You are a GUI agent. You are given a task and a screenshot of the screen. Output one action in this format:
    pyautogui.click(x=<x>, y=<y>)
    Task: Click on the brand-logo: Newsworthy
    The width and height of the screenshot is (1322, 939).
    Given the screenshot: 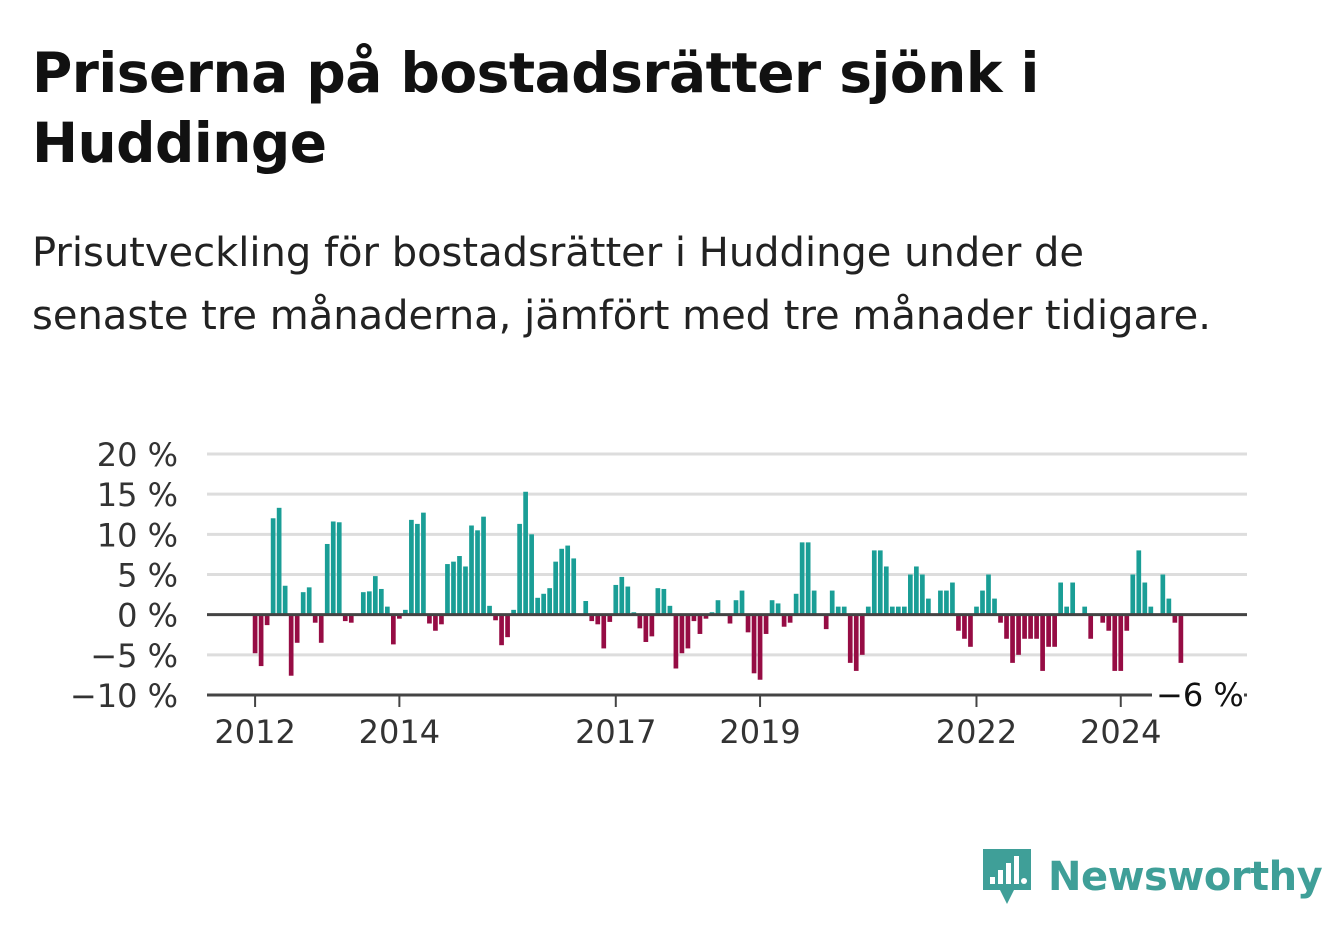 What is the action you would take?
    pyautogui.click(x=1151, y=877)
    